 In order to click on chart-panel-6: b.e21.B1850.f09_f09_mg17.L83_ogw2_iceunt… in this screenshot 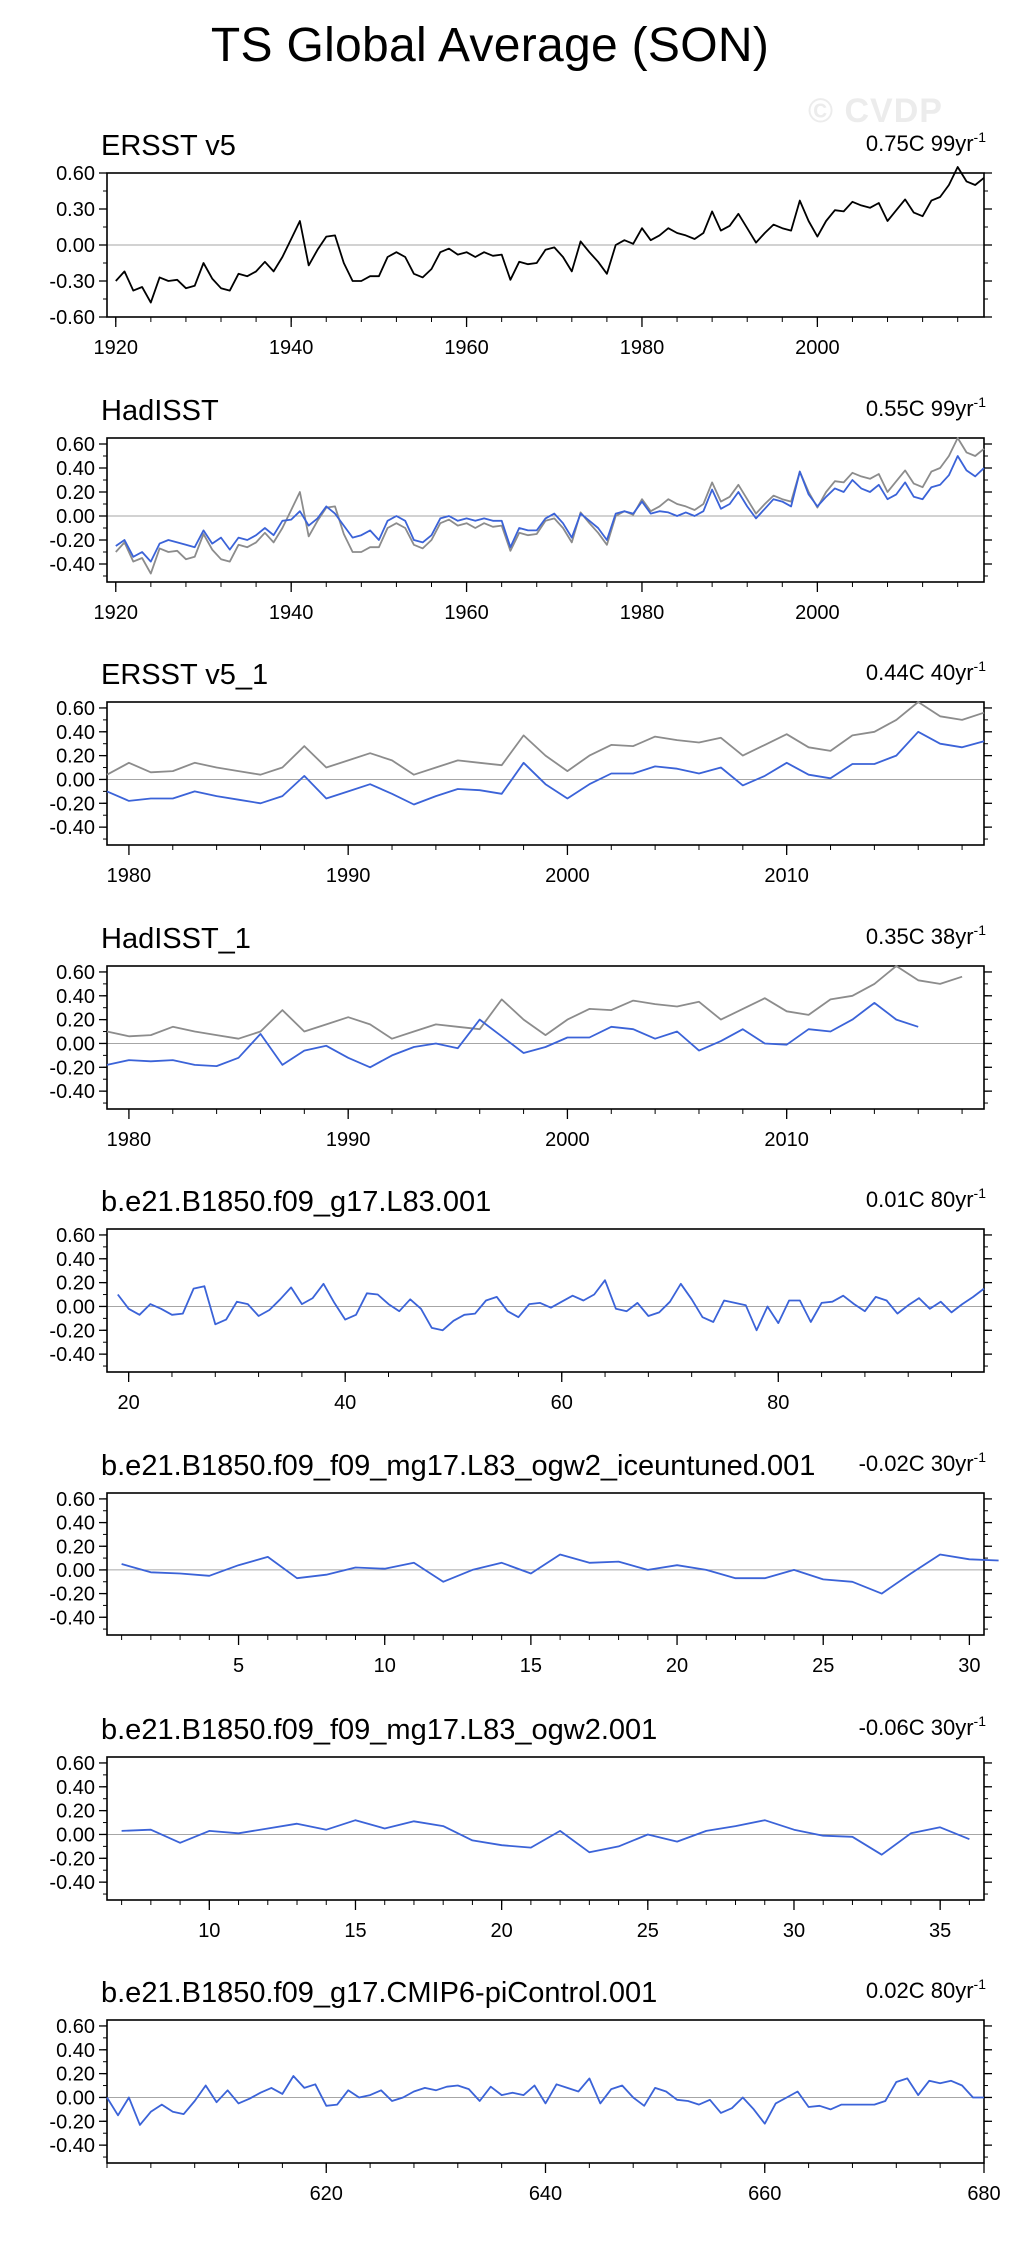, I will do `click(524, 1563)`.